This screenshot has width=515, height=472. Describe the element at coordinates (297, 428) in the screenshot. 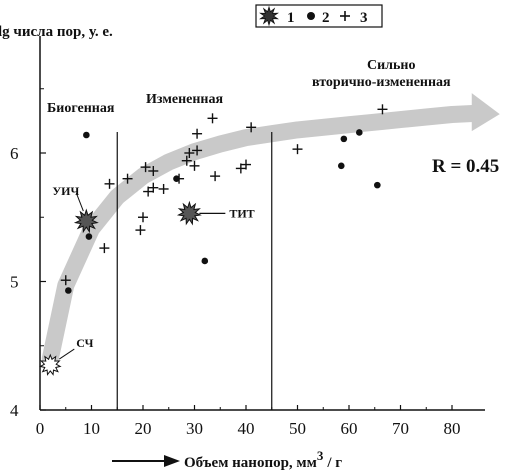

I see `x-tick-label: 50` at that location.